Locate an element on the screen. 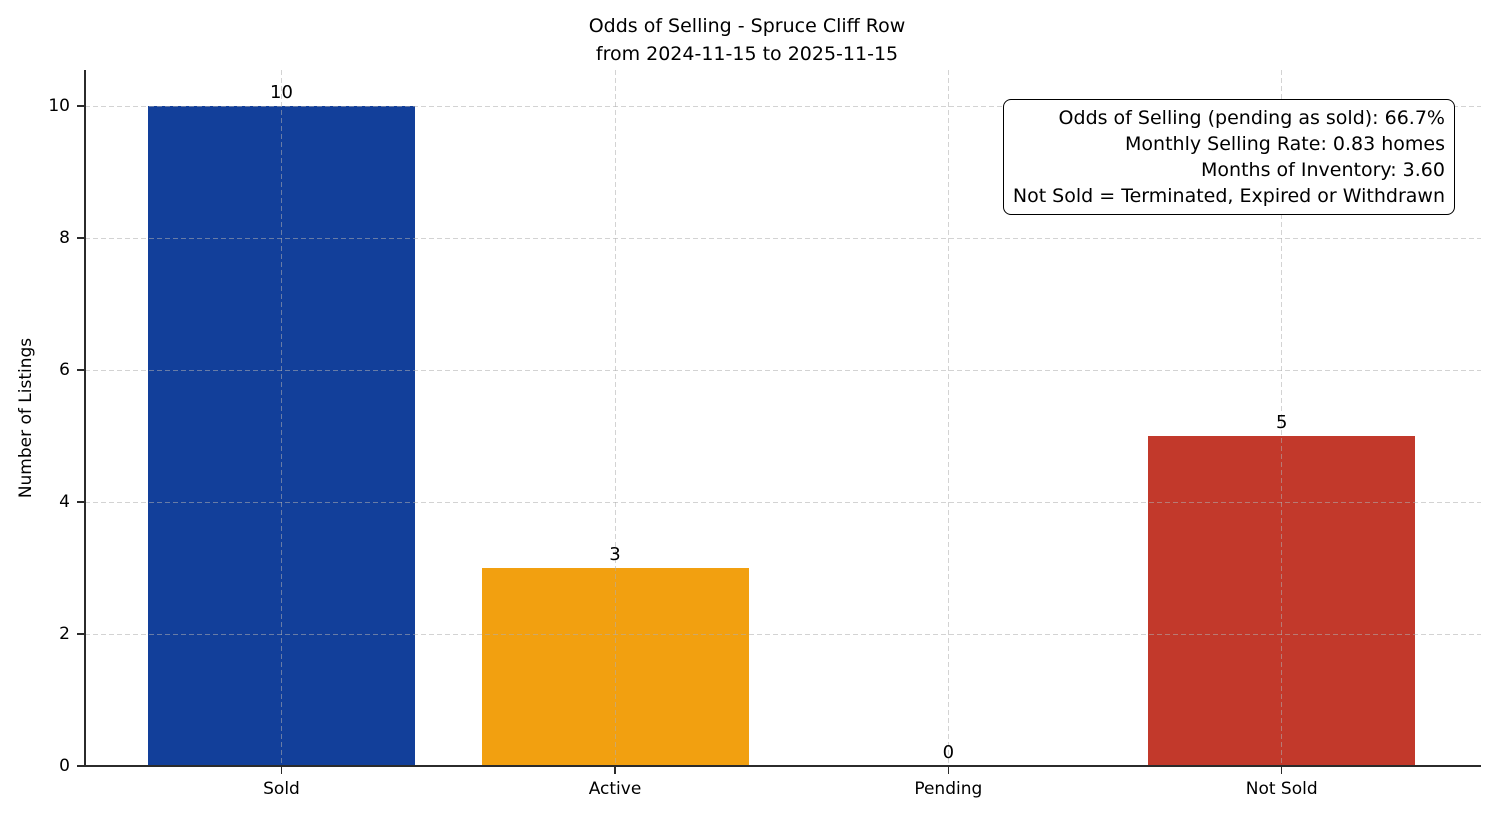  y-tick-label: 6 is located at coordinates (64, 370).